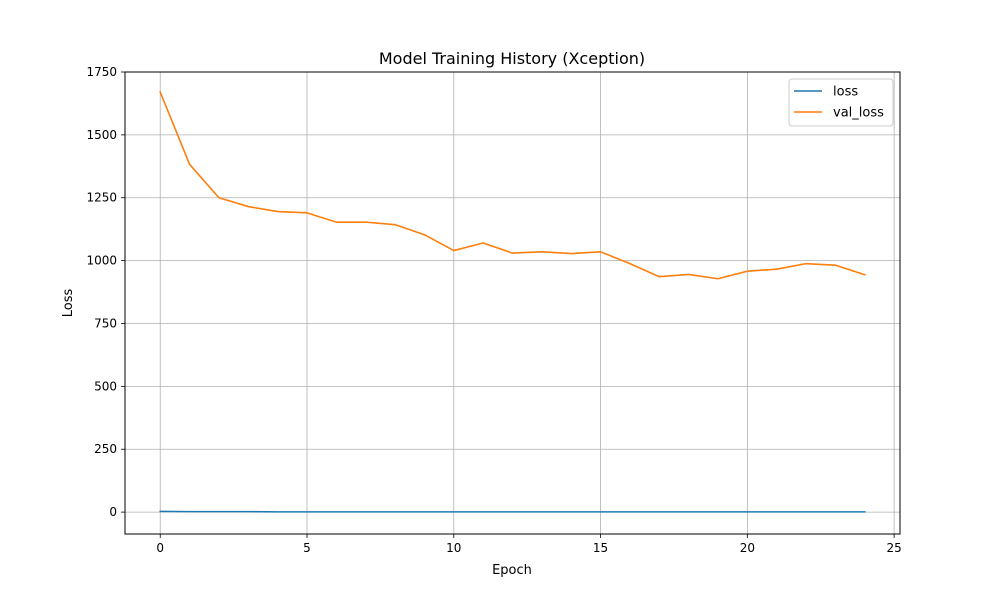 The image size is (1000, 600). Describe the element at coordinates (747, 548) in the screenshot. I see `x-tick-label: 20` at that location.